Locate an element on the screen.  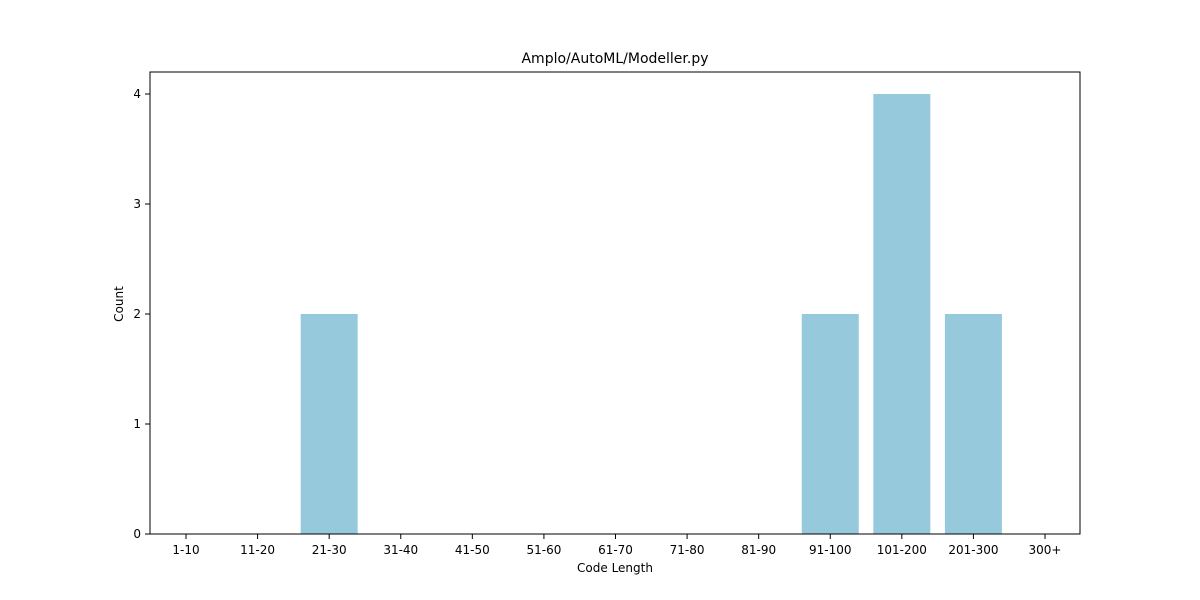
y-tick-label: 3 is located at coordinates (137, 204).